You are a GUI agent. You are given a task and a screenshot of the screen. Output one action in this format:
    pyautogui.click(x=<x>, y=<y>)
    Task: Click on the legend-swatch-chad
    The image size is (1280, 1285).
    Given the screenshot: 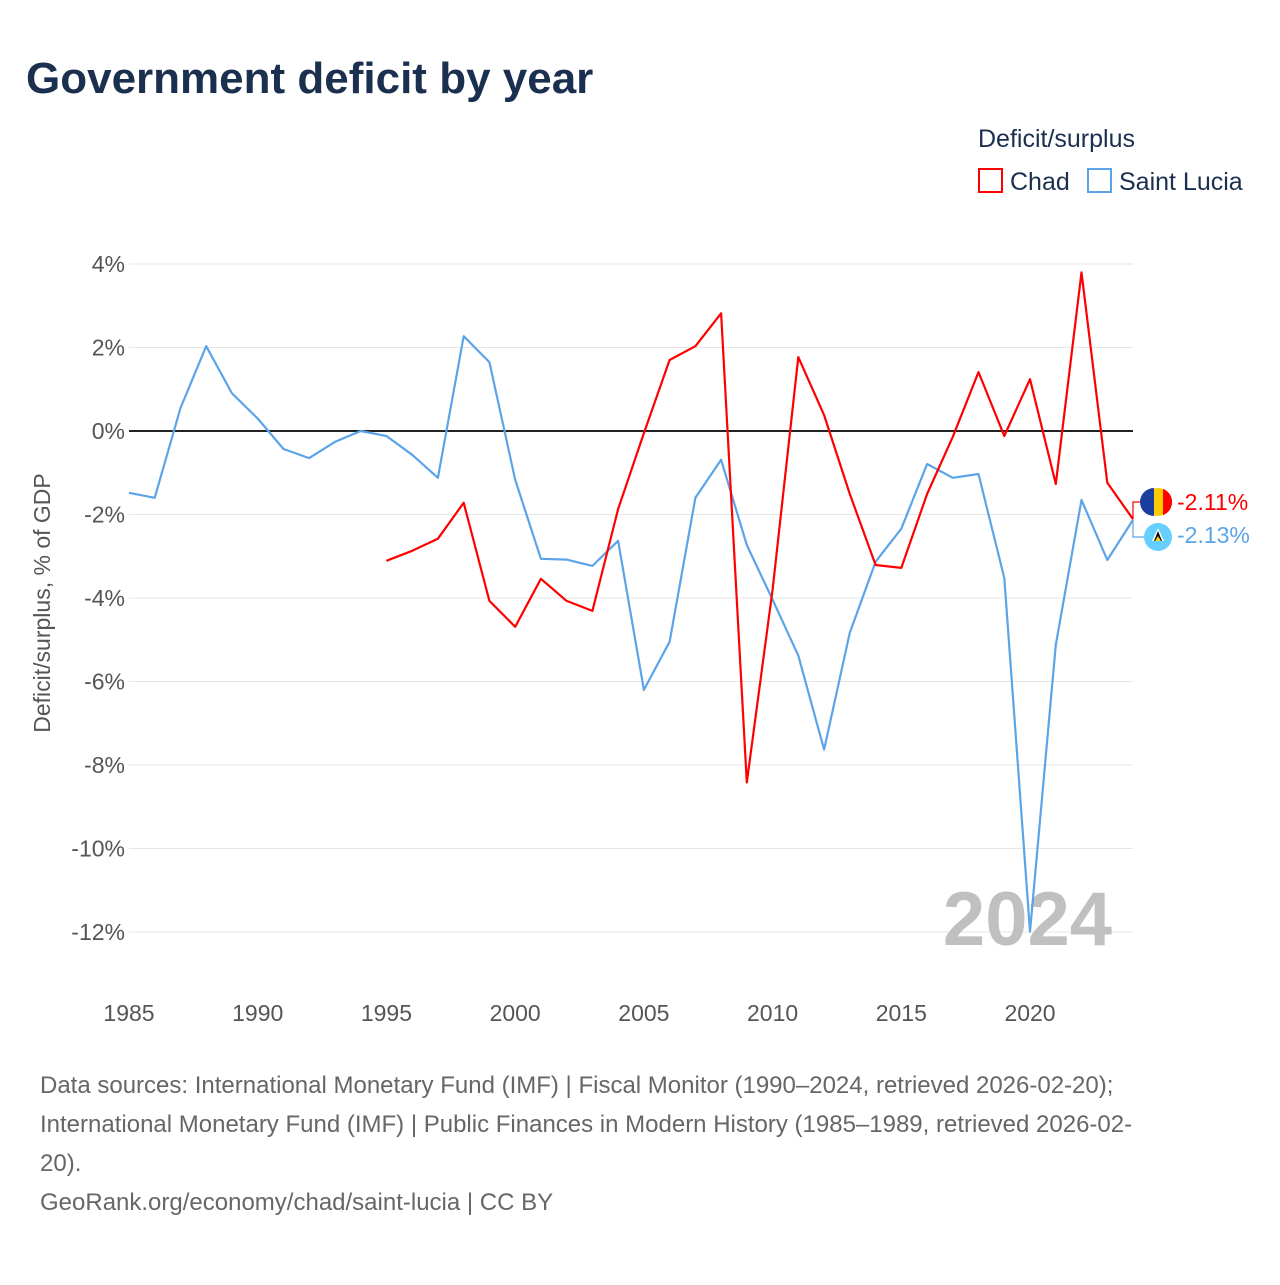 What is the action you would take?
    pyautogui.click(x=990, y=180)
    